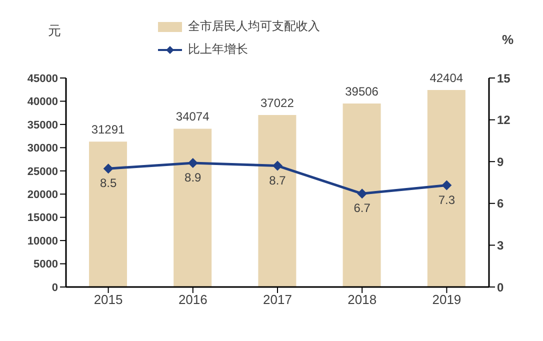  Describe the element at coordinates (362, 208) in the screenshot. I see `data-label: 6.7` at that location.